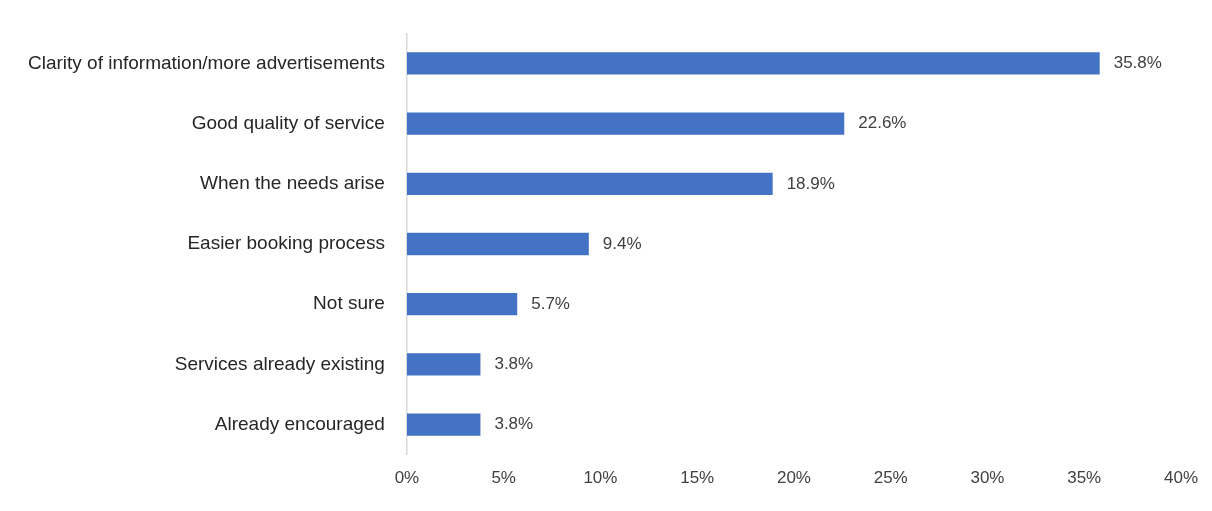  What do you see at coordinates (288, 122) in the screenshot?
I see `y-tick-label: Good quality of service` at bounding box center [288, 122].